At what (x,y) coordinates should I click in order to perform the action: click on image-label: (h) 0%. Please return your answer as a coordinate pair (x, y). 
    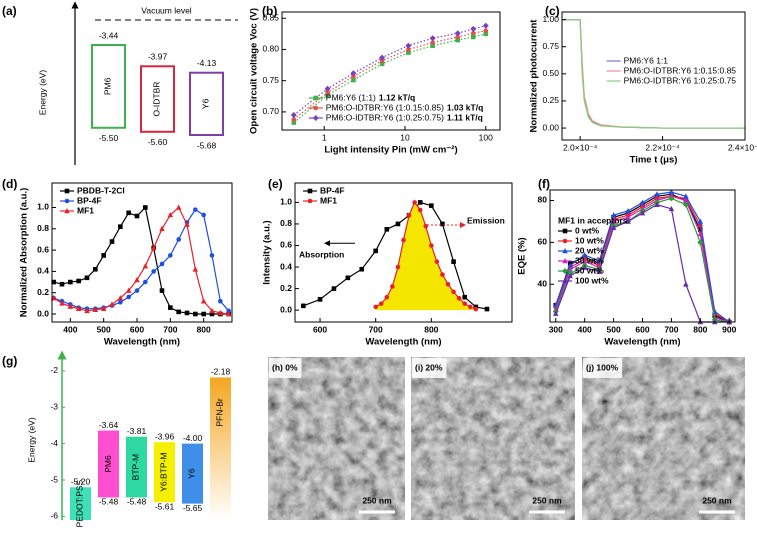
    Looking at the image, I should click on (285, 367).